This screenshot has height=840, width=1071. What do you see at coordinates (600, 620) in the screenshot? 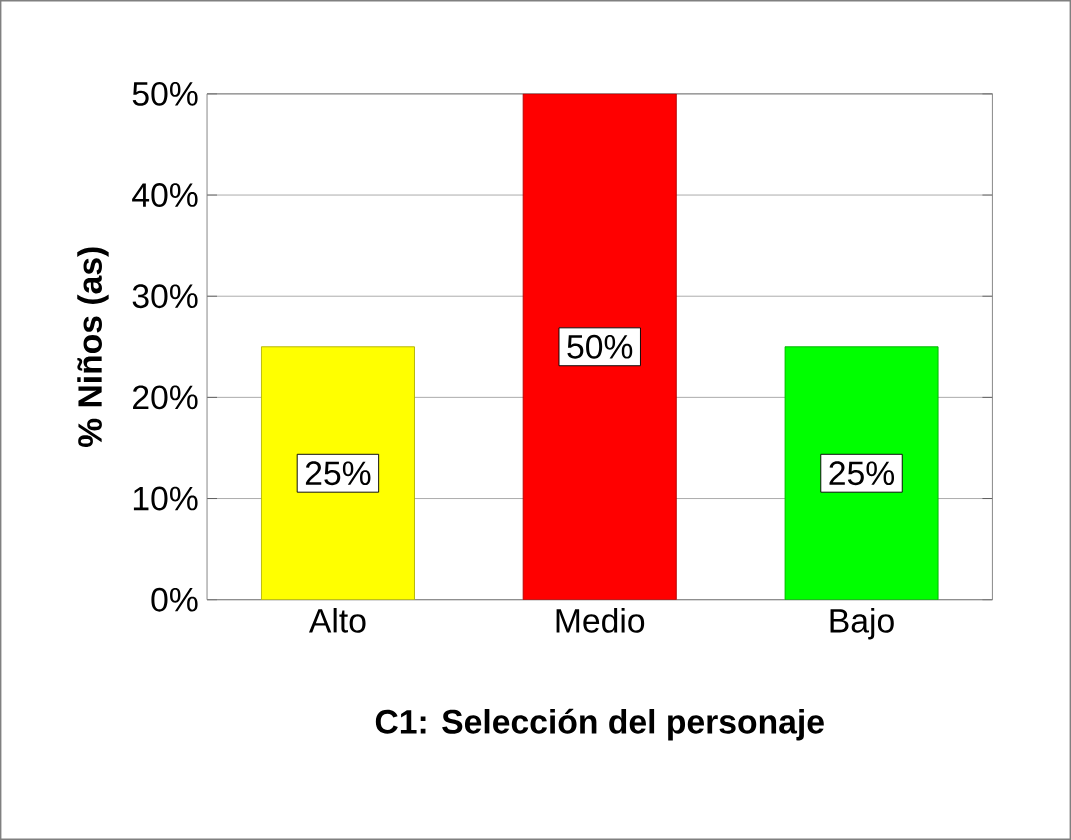
I see `x-tick-label: Medio` at bounding box center [600, 620].